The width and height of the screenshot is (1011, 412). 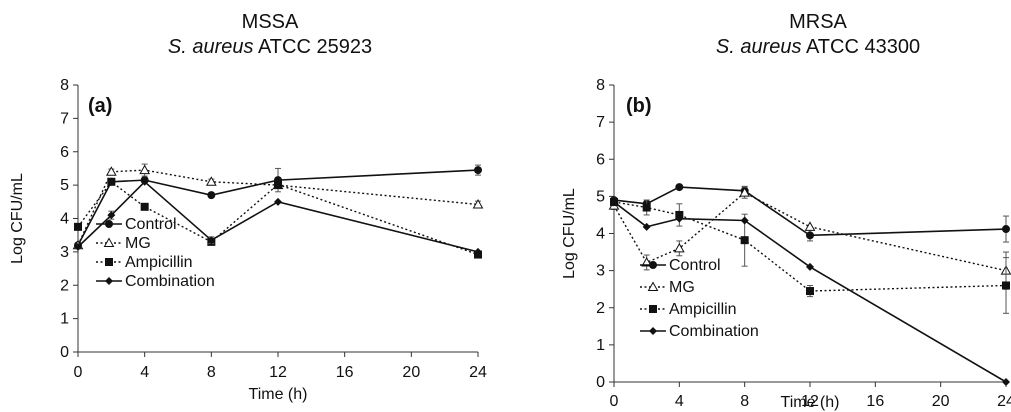 I want to click on x-tick-label: 4, so click(x=679, y=401).